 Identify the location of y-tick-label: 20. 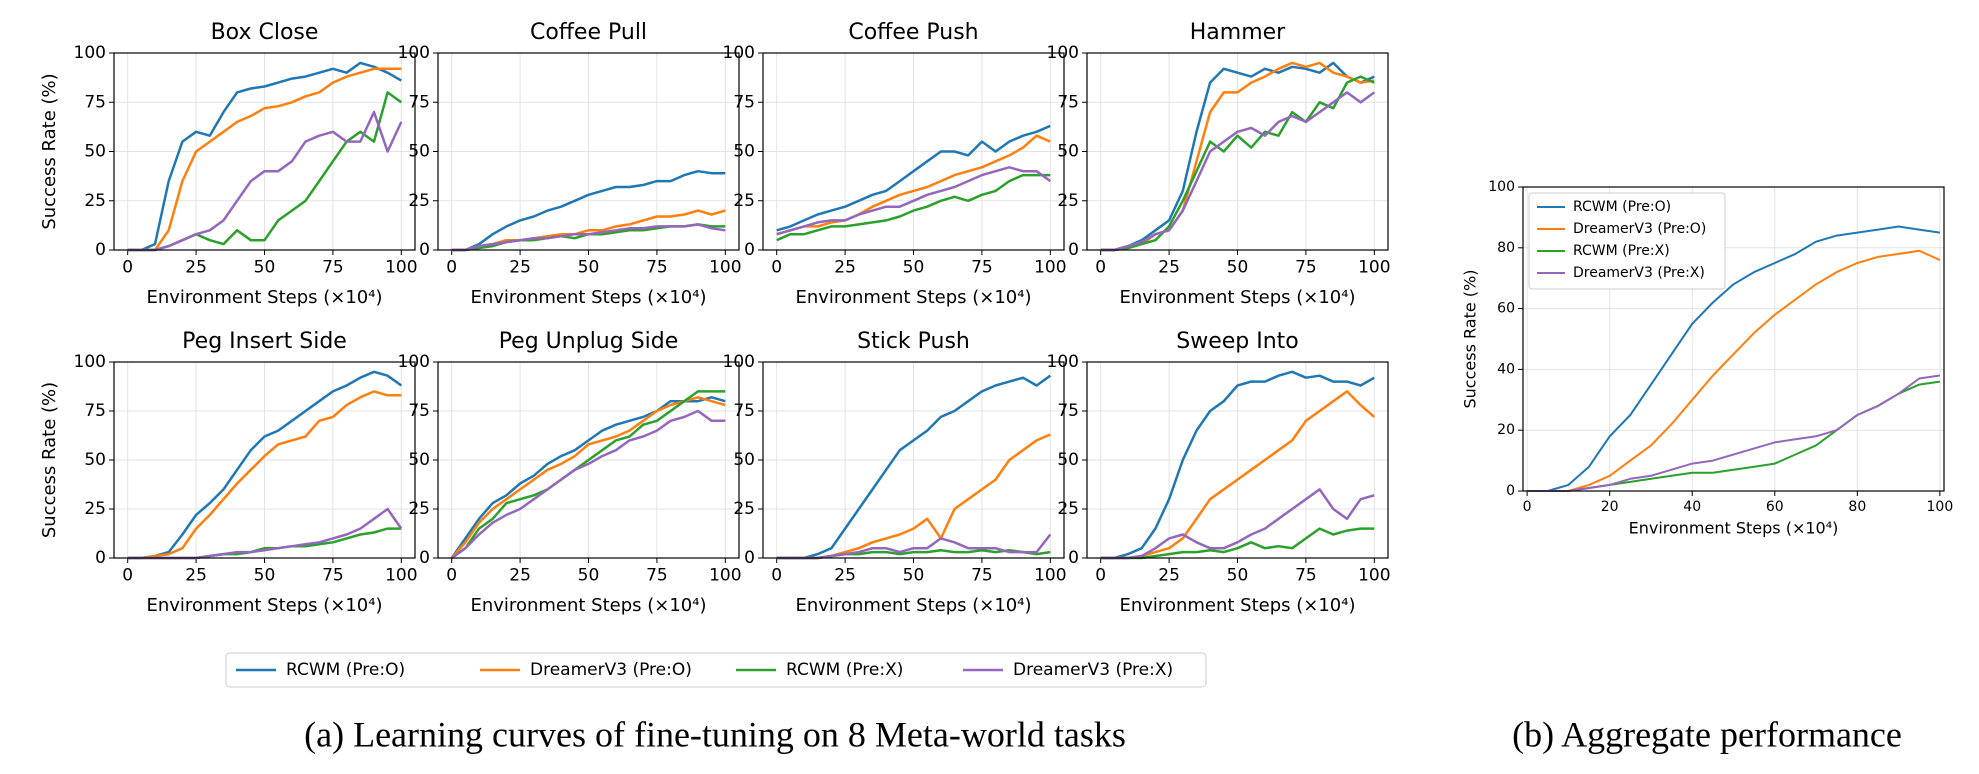
(1506, 430).